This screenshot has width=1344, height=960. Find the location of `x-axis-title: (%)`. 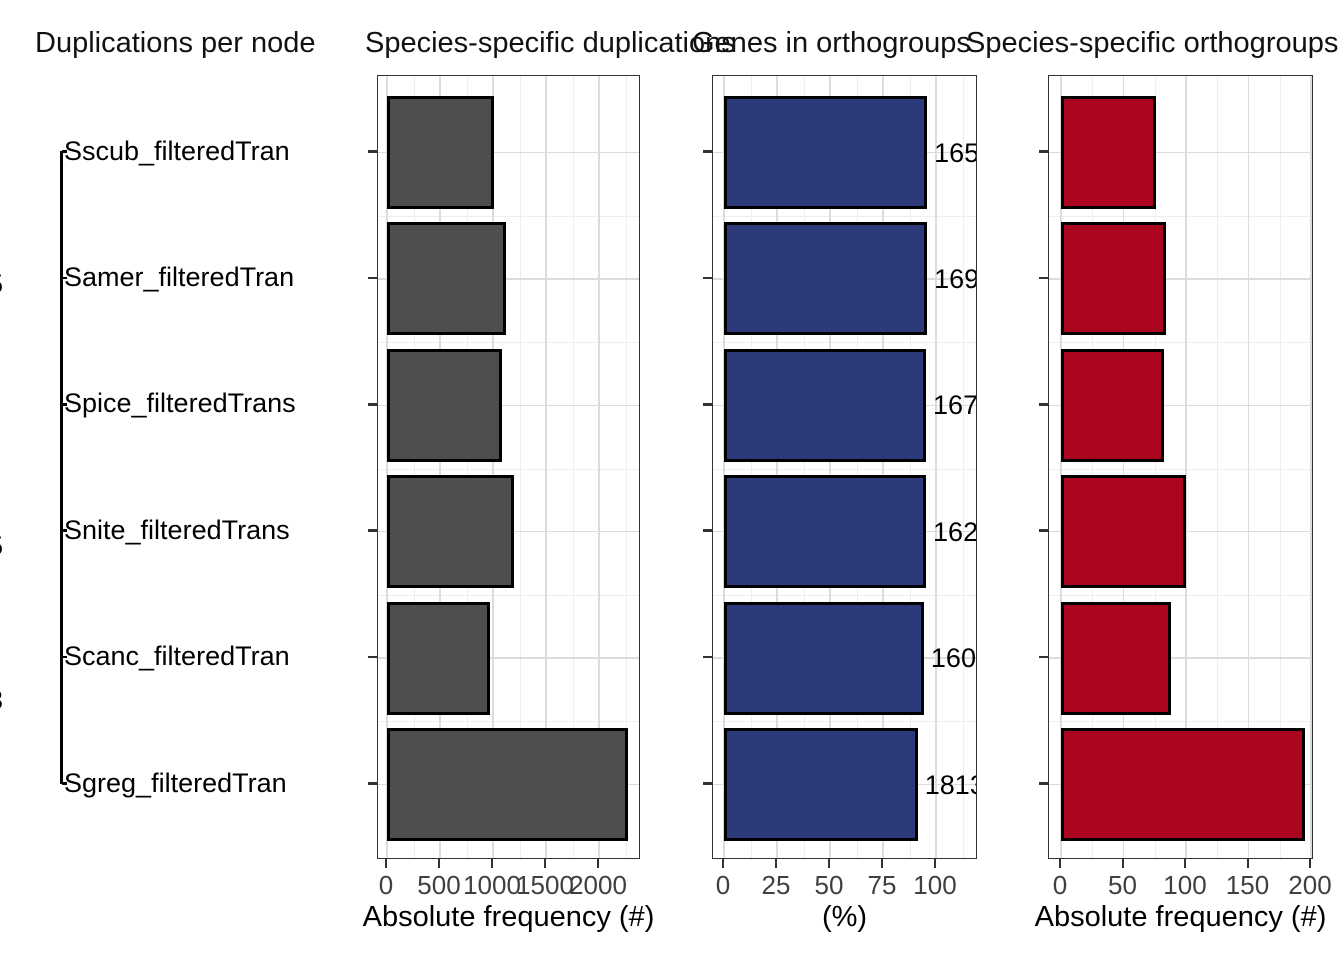

x-axis-title: (%) is located at coordinates (844, 917).